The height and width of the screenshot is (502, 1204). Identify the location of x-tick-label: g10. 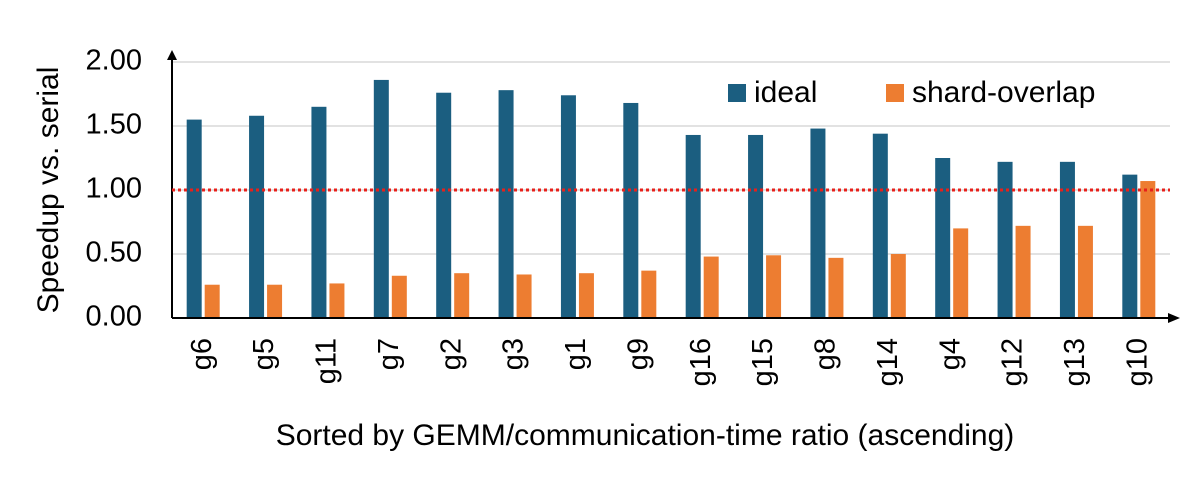
(1137, 362).